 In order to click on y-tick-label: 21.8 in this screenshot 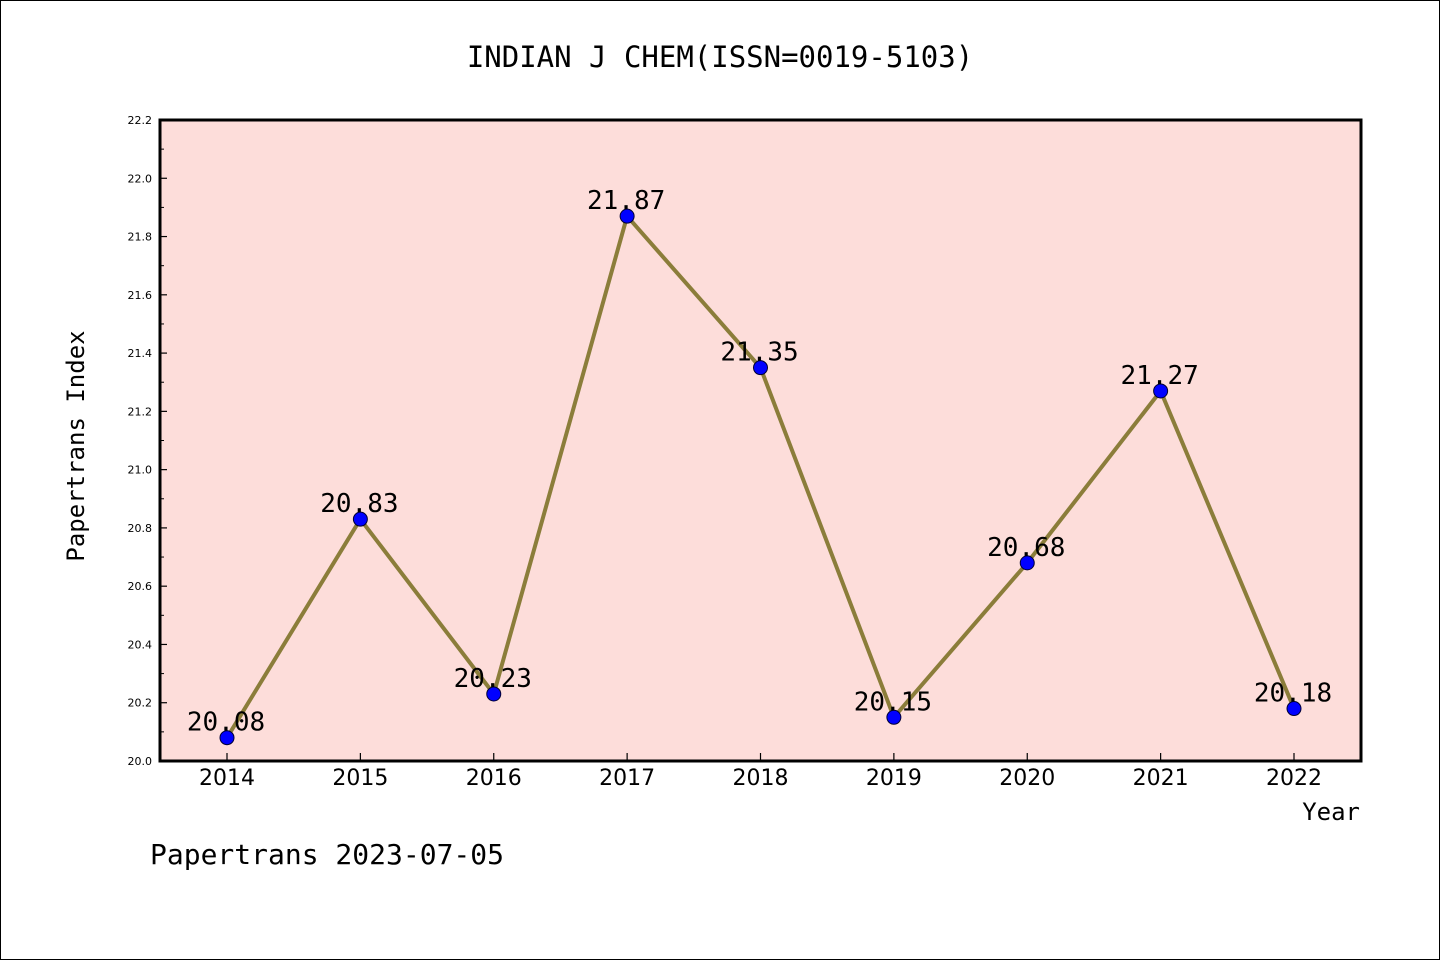, I will do `click(140, 237)`.